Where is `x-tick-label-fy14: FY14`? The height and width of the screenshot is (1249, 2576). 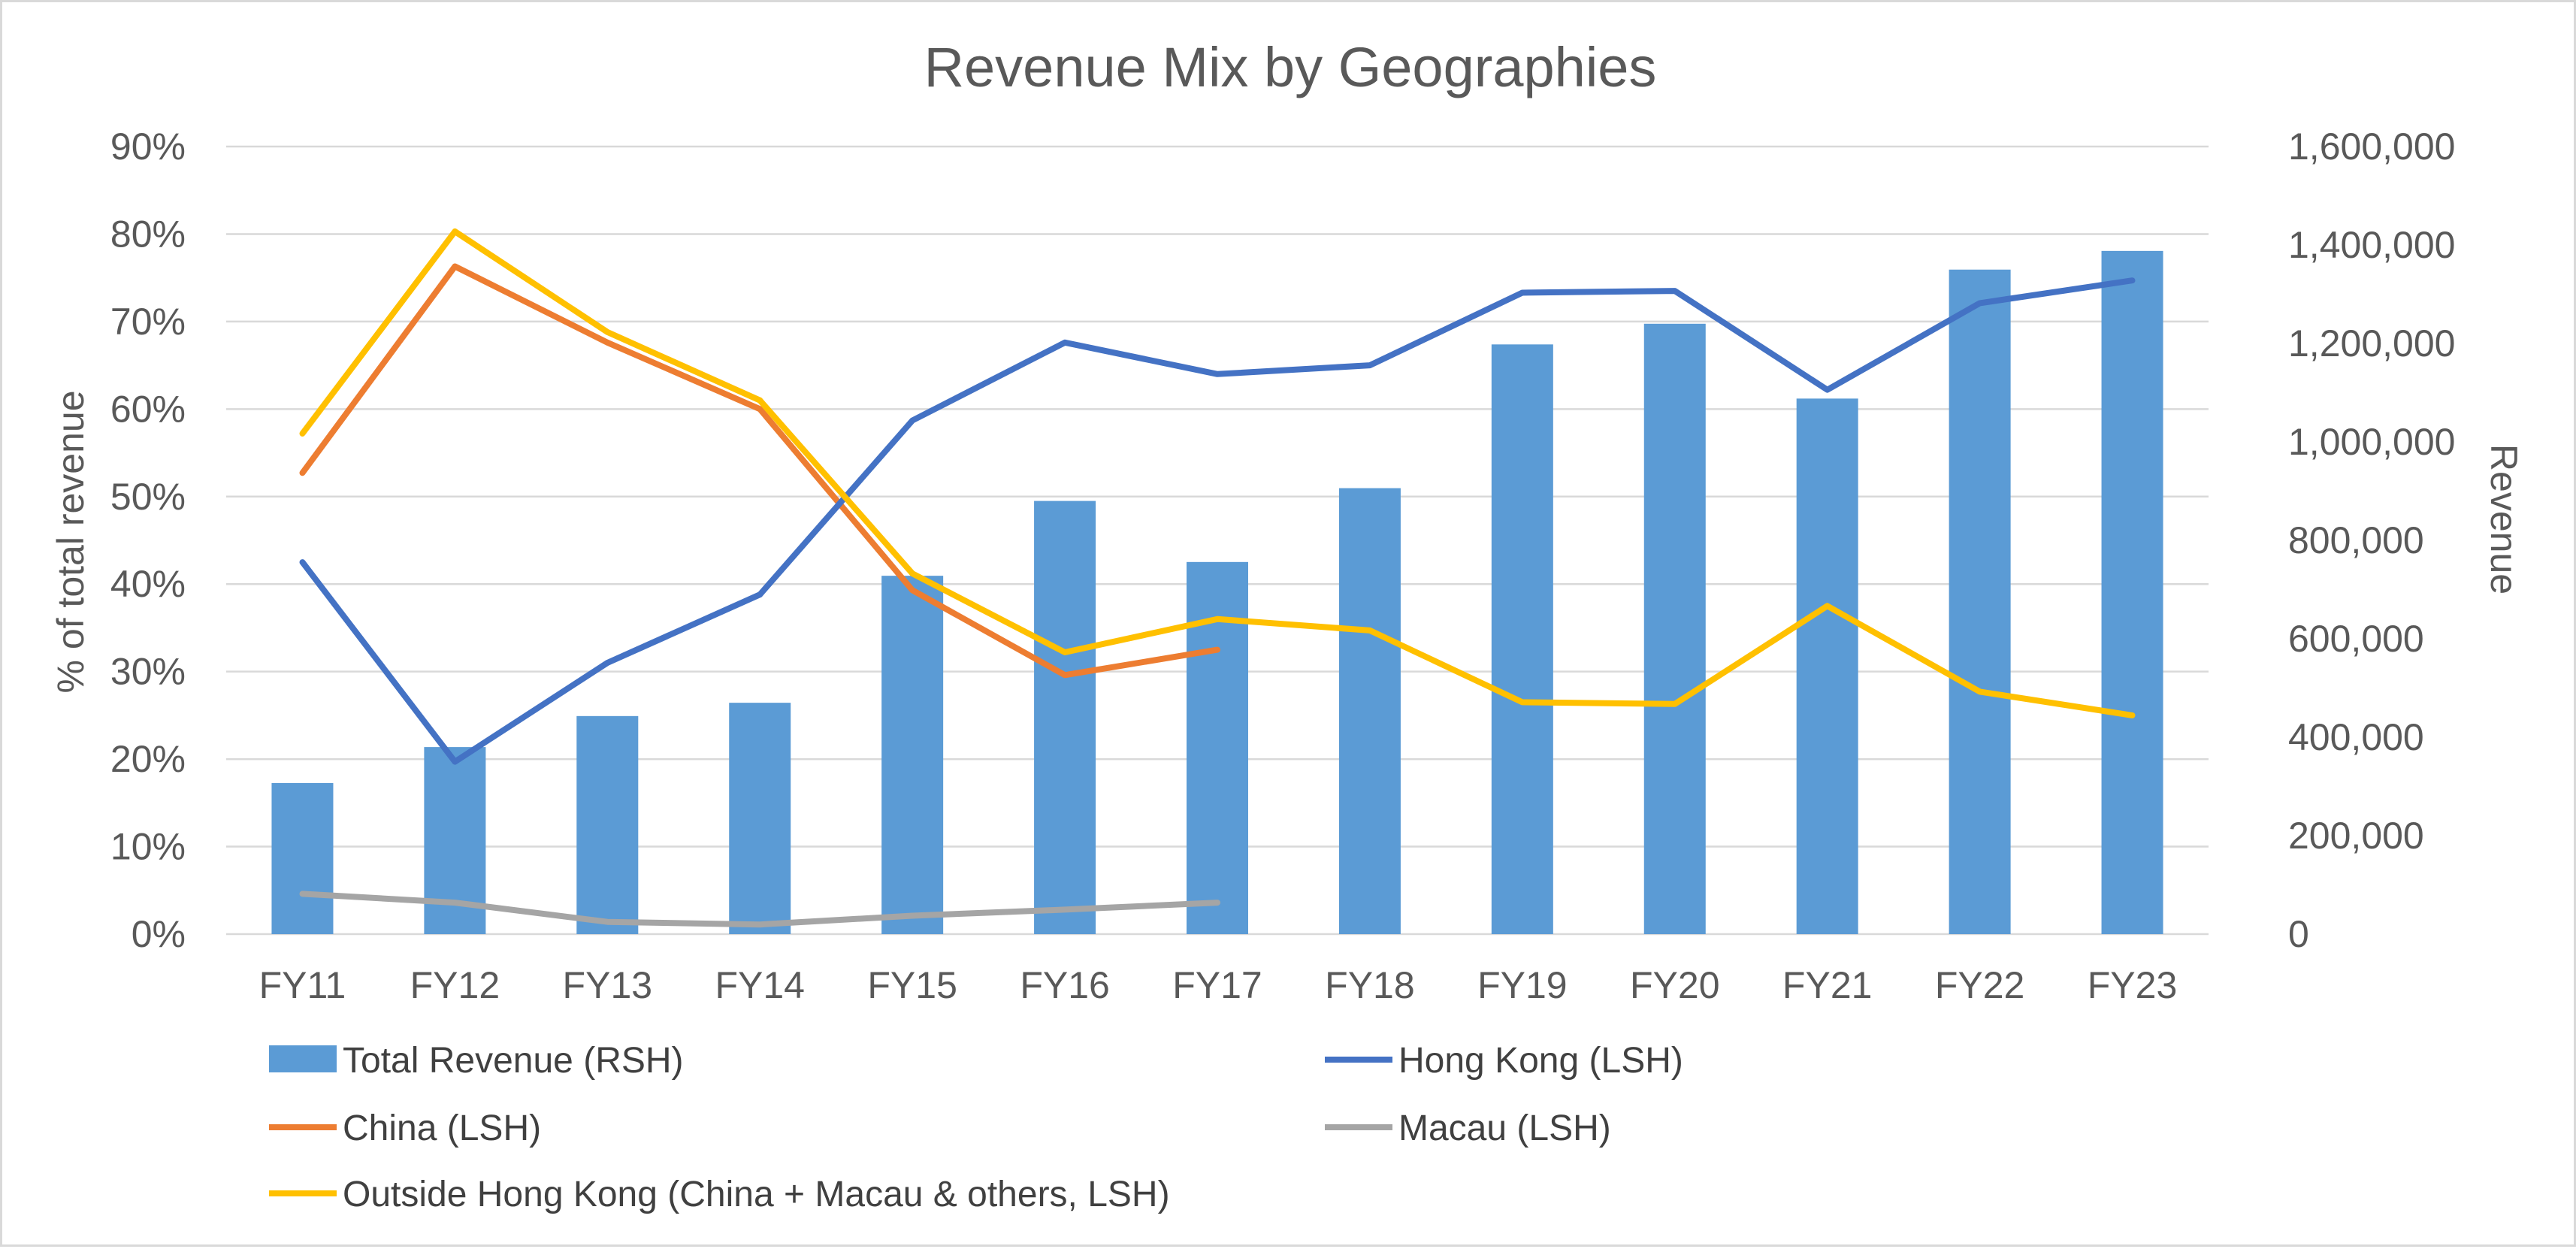 x-tick-label-fy14: FY14 is located at coordinates (760, 985).